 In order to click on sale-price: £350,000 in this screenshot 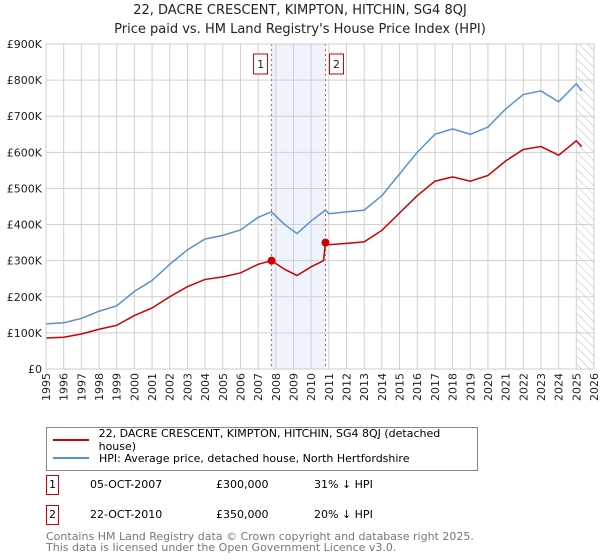, I will do `click(242, 514)`.